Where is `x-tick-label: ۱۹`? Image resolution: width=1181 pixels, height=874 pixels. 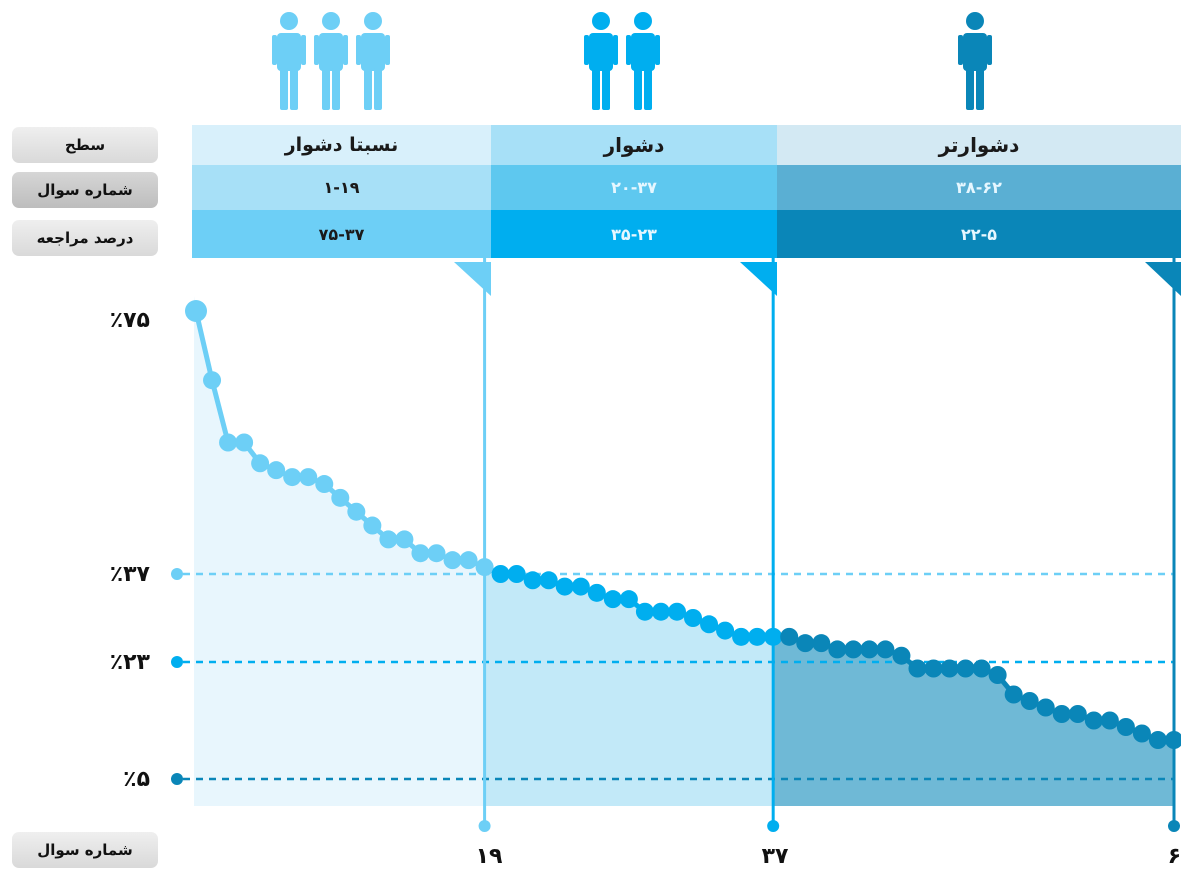 x-tick-label: ۱۹ is located at coordinates (489, 856).